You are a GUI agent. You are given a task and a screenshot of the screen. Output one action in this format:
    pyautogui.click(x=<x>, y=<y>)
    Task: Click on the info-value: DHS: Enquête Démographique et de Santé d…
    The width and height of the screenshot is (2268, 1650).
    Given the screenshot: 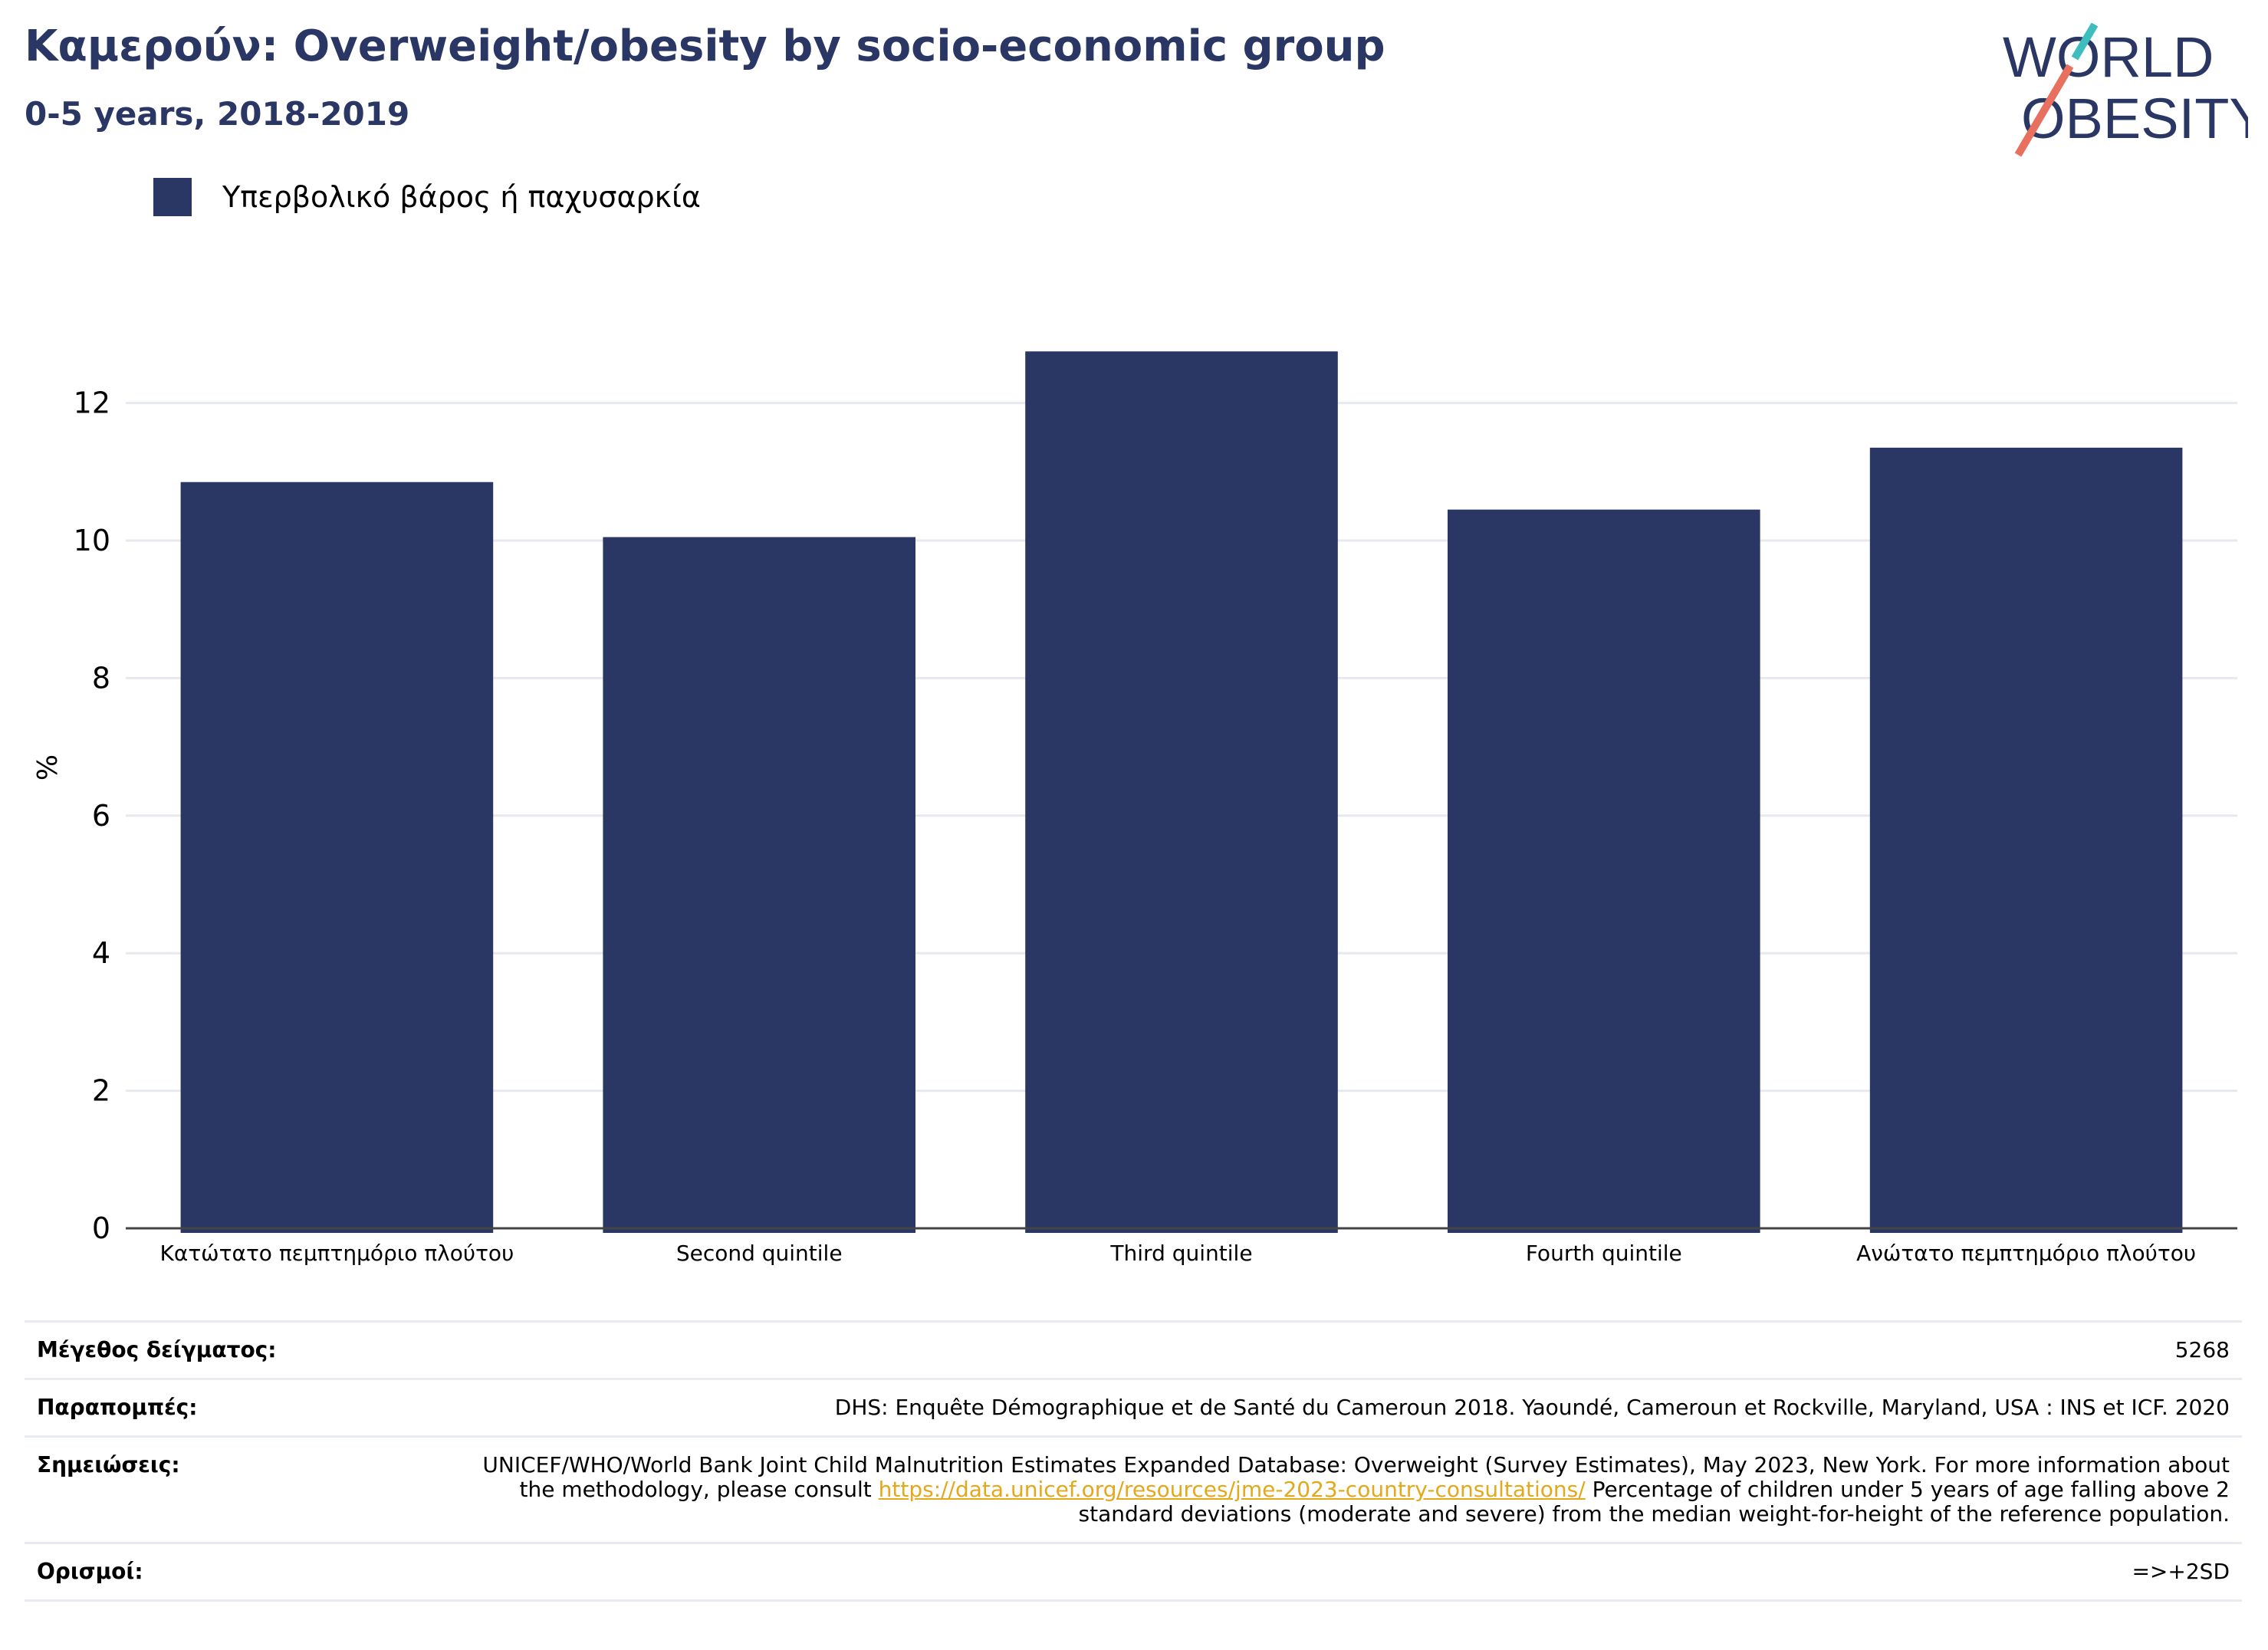 What is the action you would take?
    pyautogui.click(x=1337, y=1407)
    